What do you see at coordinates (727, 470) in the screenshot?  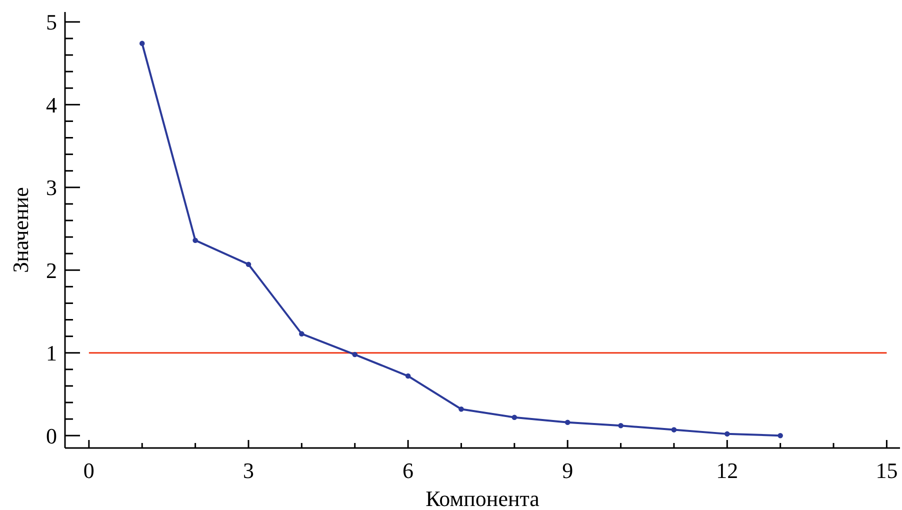 I see `x-tick-label: 12` at bounding box center [727, 470].